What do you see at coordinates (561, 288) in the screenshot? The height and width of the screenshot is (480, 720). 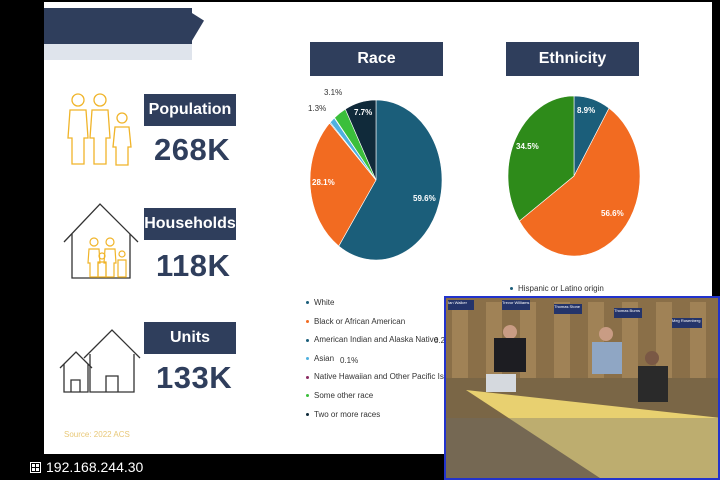 I see `ethnicity-legend-label: Hispanic or Latino origin` at bounding box center [561, 288].